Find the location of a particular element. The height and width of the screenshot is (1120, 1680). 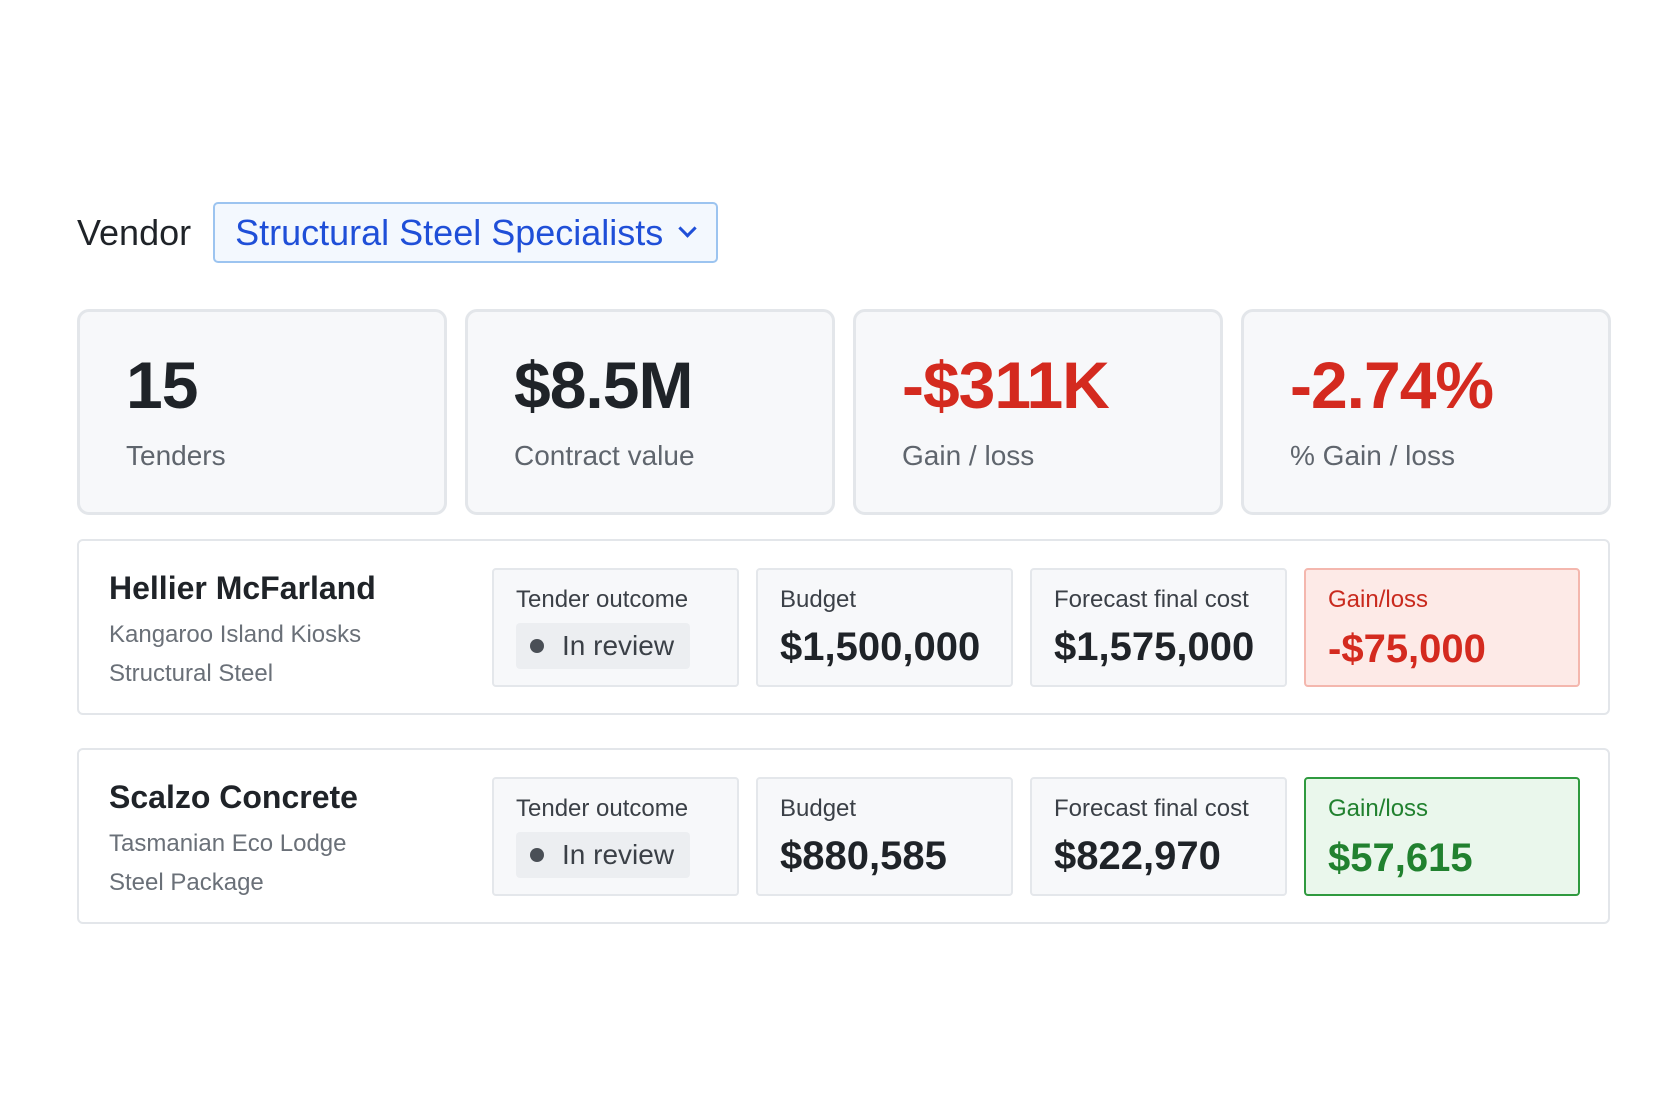

stat-label: Contract value is located at coordinates (604, 455).